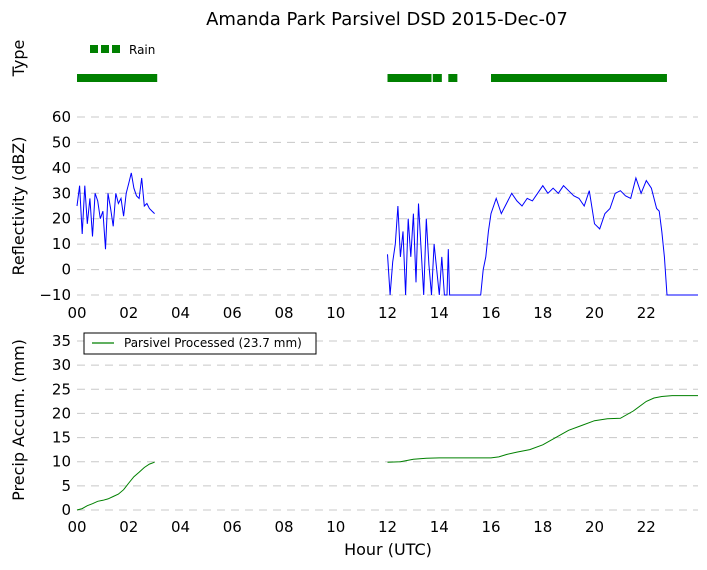 The width and height of the screenshot is (707, 570). I want to click on precip-y-tick-label: 35, so click(61, 341).